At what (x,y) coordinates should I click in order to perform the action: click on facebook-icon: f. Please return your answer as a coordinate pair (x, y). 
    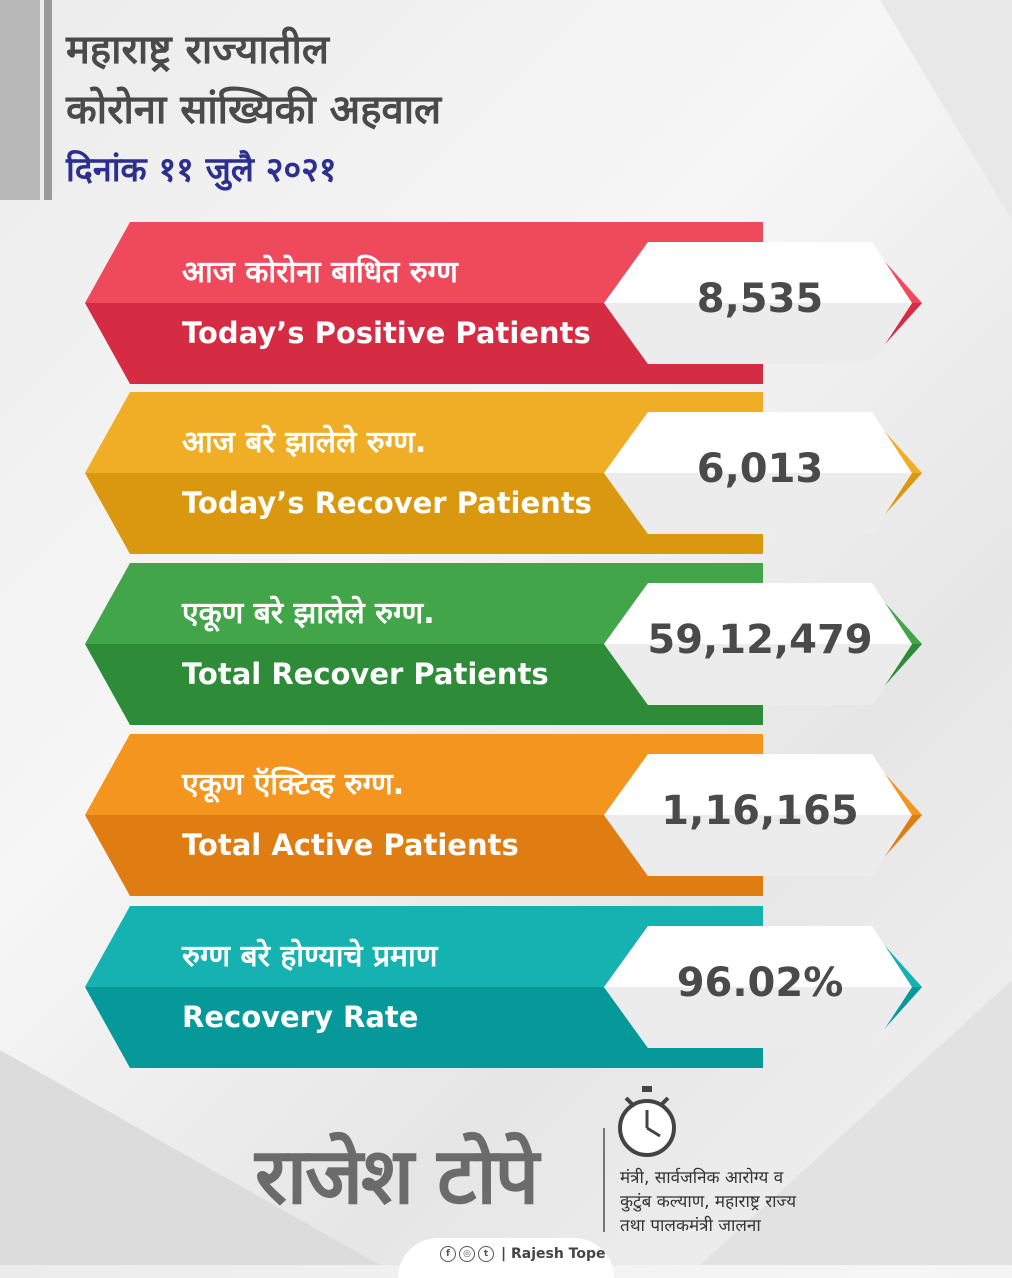
    Looking at the image, I should click on (448, 1254).